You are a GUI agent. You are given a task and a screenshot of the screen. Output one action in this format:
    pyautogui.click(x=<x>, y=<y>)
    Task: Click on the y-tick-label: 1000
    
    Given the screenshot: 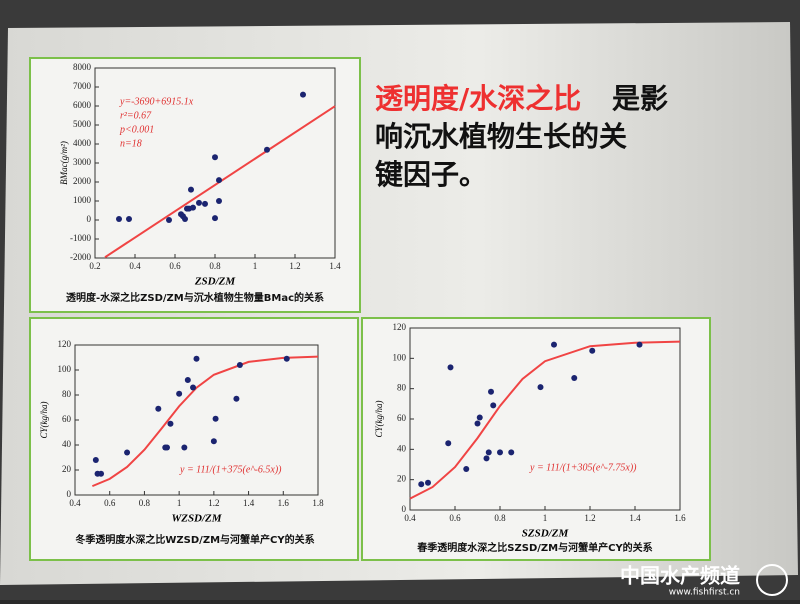 What is the action you would take?
    pyautogui.click(x=82, y=200)
    